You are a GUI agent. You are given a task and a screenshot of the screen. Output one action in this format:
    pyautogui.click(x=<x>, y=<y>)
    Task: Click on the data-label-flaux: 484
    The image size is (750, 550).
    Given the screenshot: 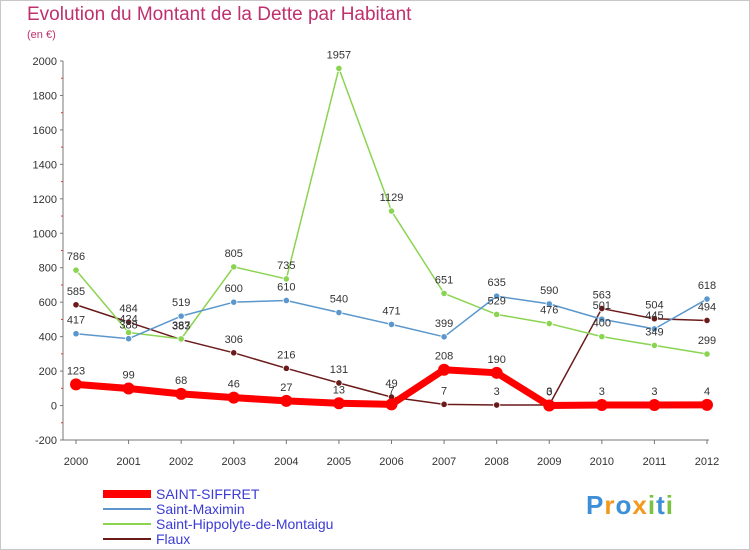 What is the action you would take?
    pyautogui.click(x=128, y=309)
    